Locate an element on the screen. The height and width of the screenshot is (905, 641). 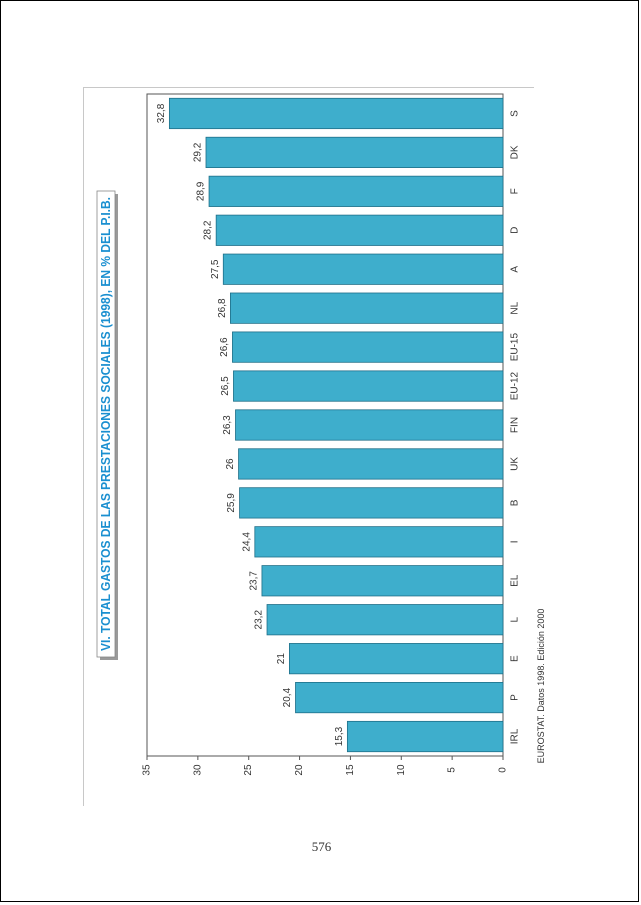
category-label: E is located at coordinates (515, 658).